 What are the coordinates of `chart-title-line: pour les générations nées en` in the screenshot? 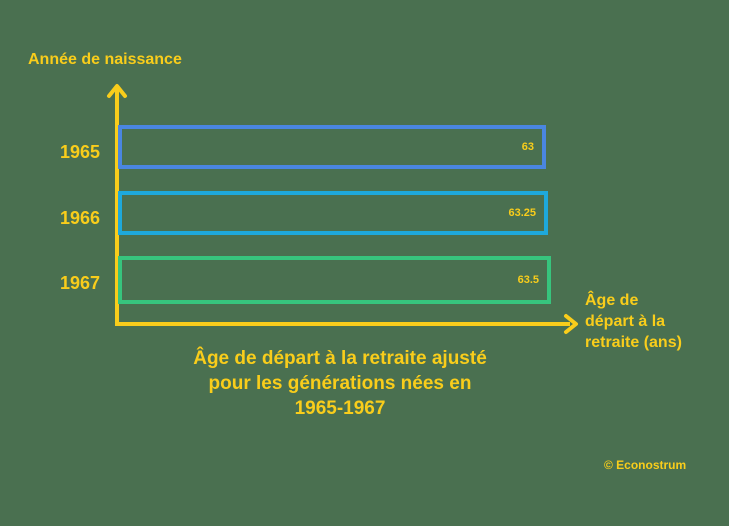 It's located at (340, 383).